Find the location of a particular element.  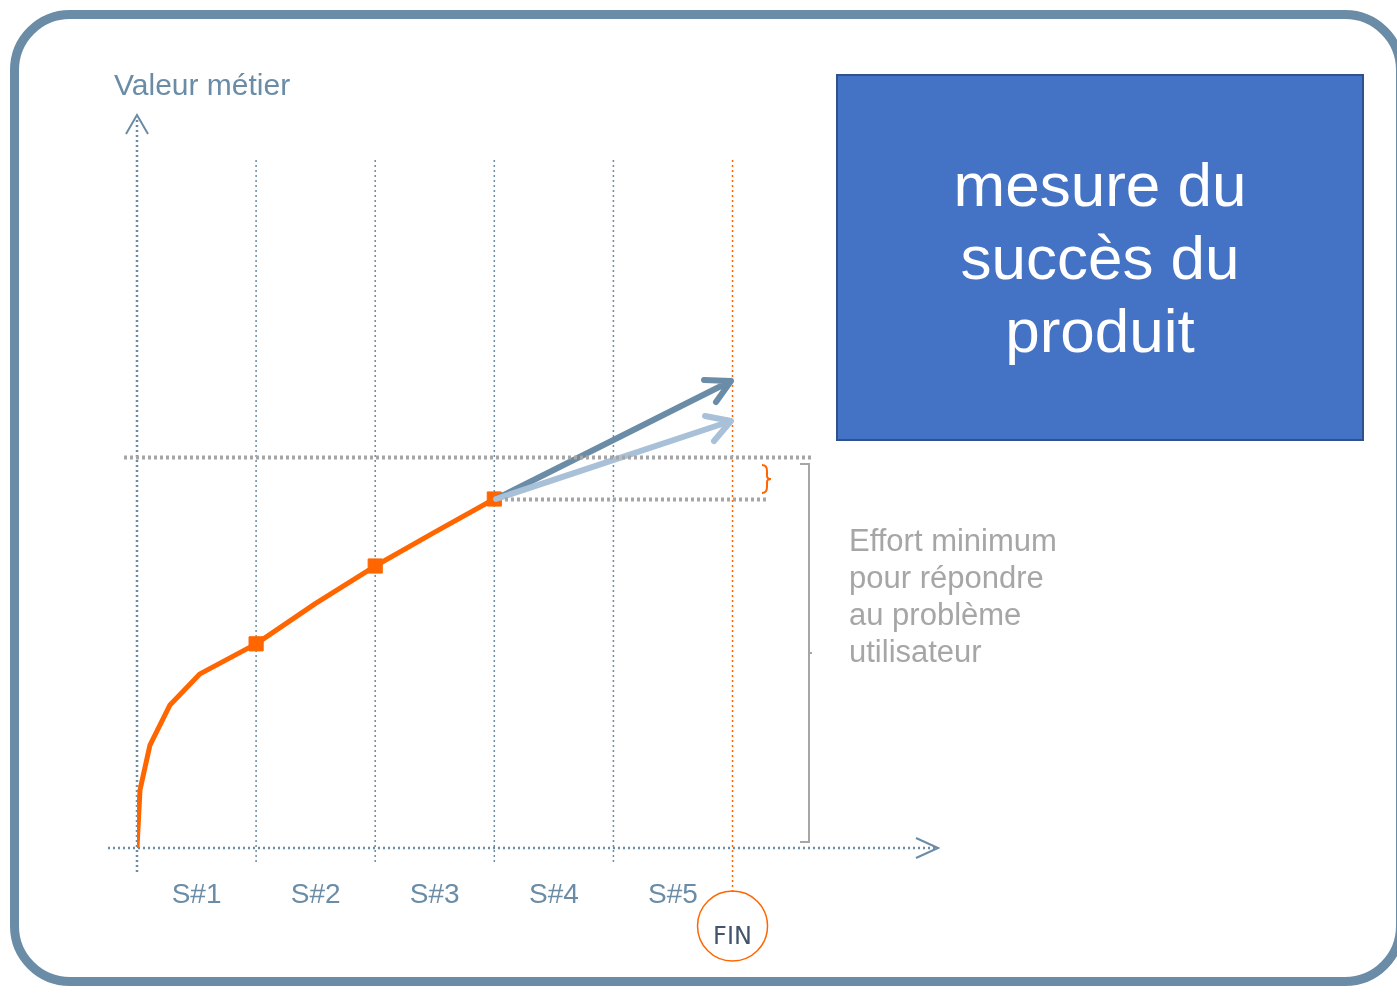

callout-box: mesure du succès du produit is located at coordinates (1100, 257).